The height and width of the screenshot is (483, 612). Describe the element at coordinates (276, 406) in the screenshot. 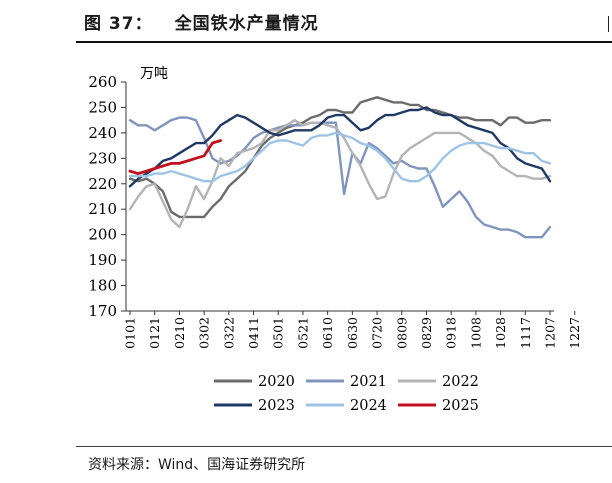

I see `legend-label-2023: 2023` at that location.